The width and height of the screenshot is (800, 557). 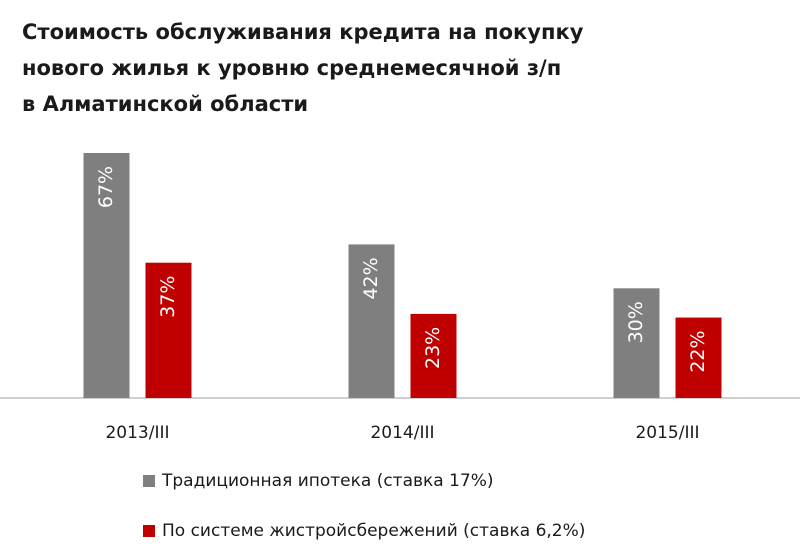 I want to click on value-label: 42%, so click(x=371, y=278).